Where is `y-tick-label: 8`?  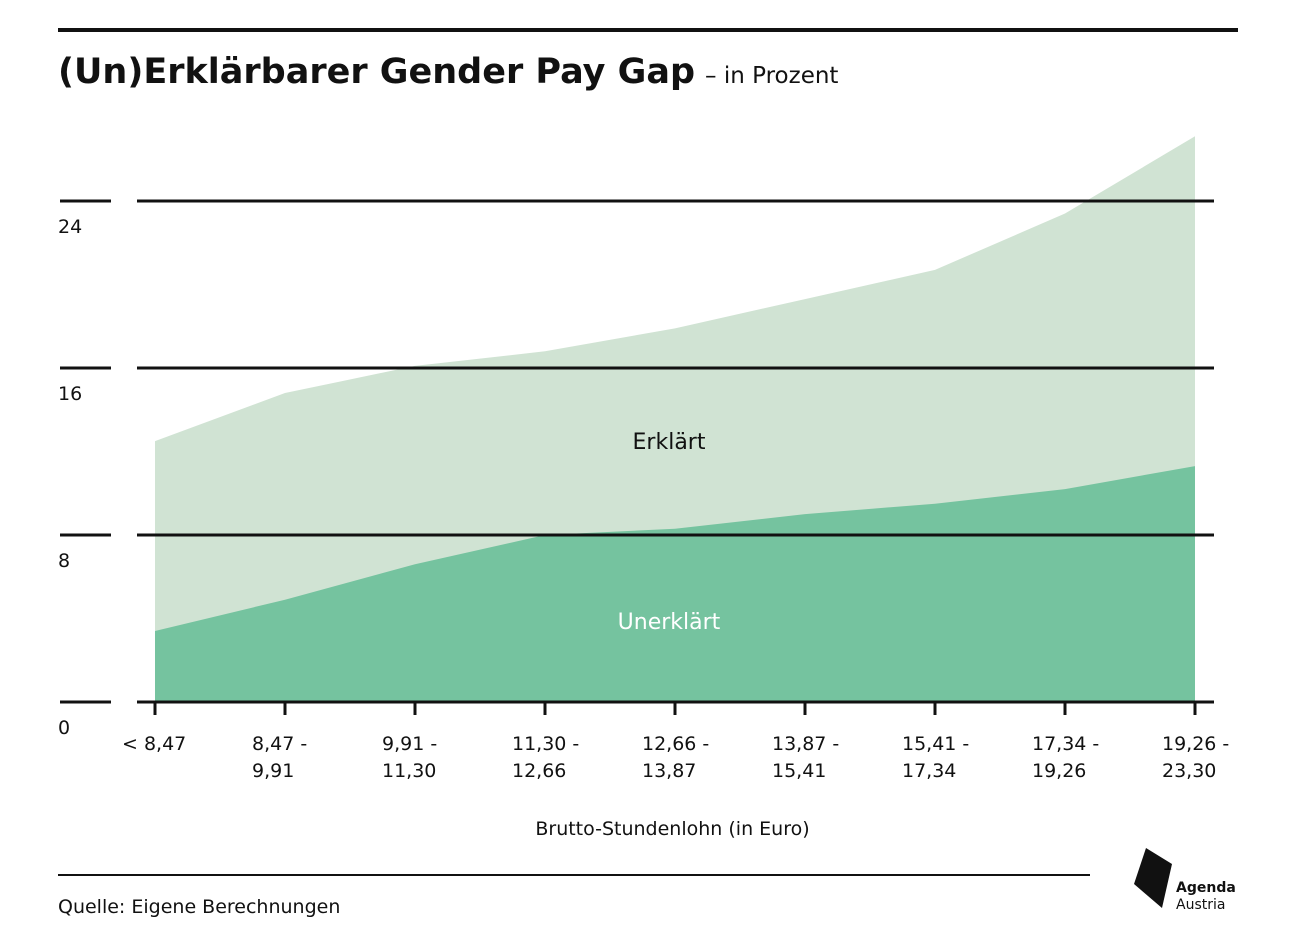 y-tick-label: 8 is located at coordinates (64, 561).